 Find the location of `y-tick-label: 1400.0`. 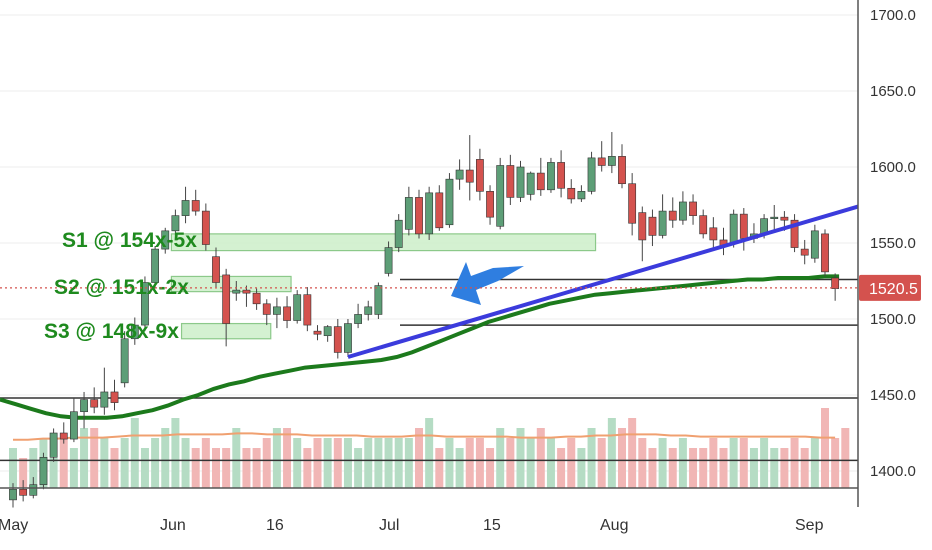

y-tick-label: 1400.0 is located at coordinates (893, 471).